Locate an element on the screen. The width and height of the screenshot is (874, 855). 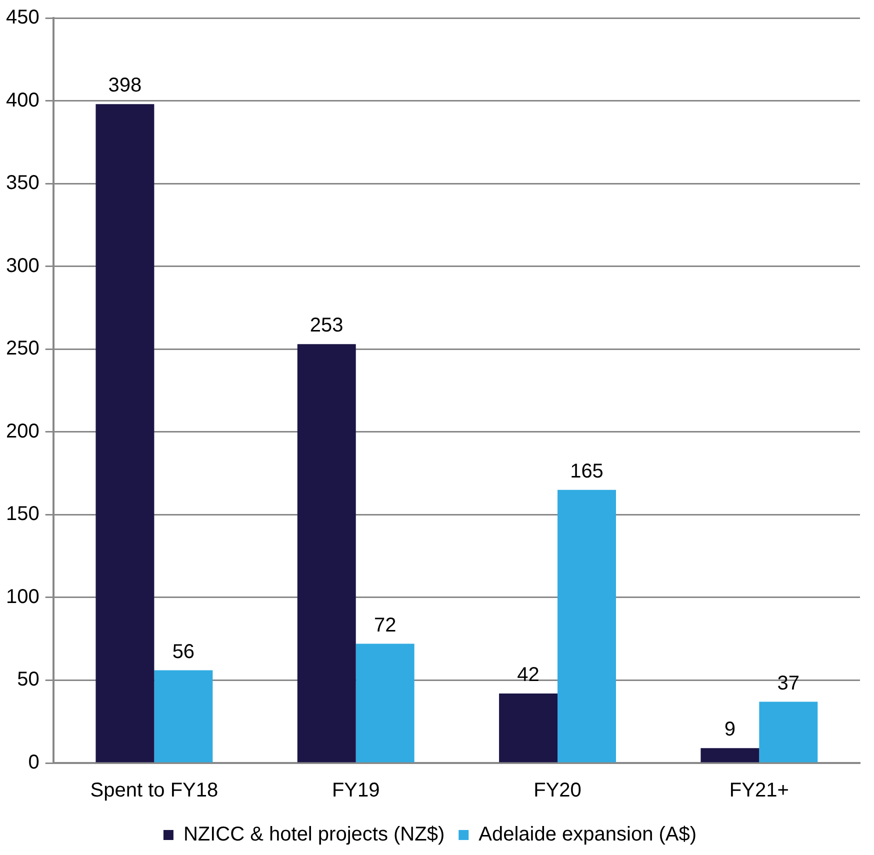
y-tick-label: 250 is located at coordinates (23, 349).